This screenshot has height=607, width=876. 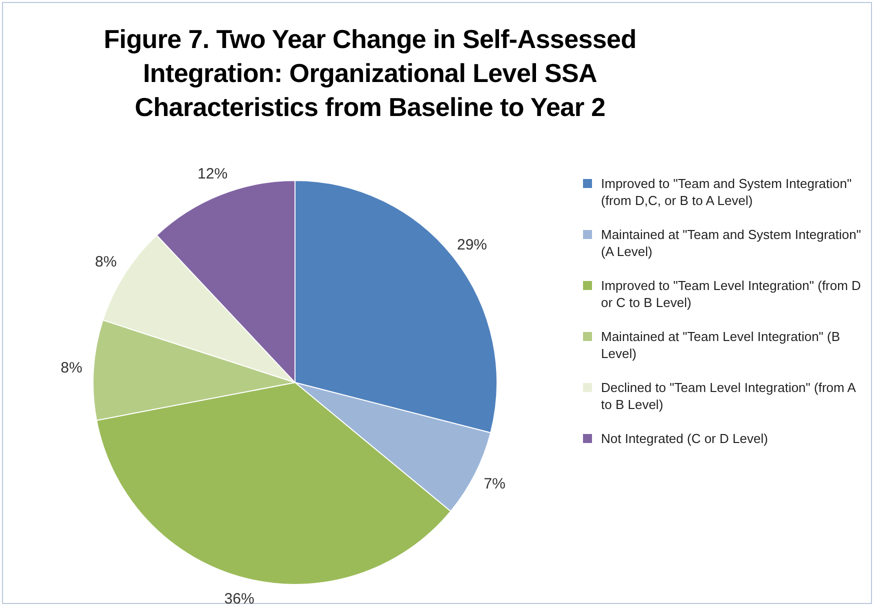 I want to click on data-label: 12%, so click(x=213, y=173).